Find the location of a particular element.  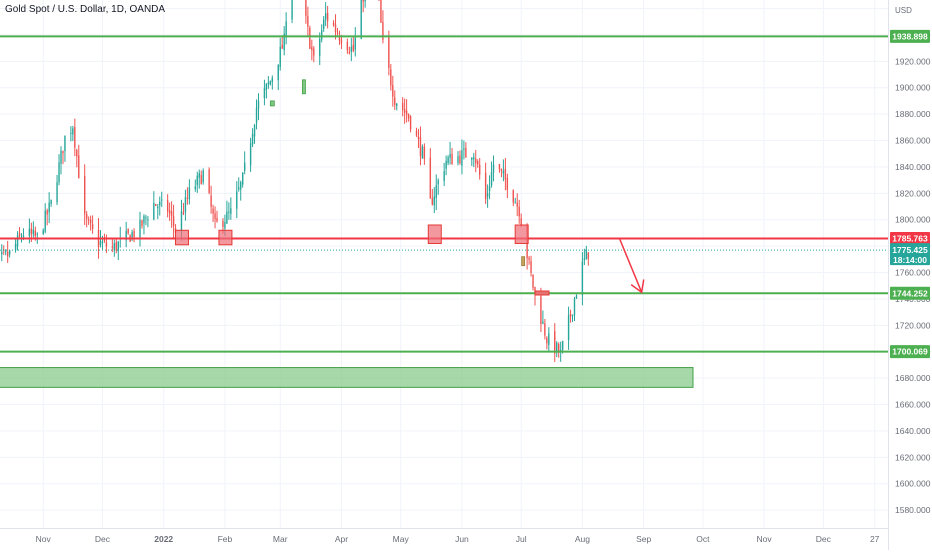

price-tick-label: 1880.000 is located at coordinates (913, 114).